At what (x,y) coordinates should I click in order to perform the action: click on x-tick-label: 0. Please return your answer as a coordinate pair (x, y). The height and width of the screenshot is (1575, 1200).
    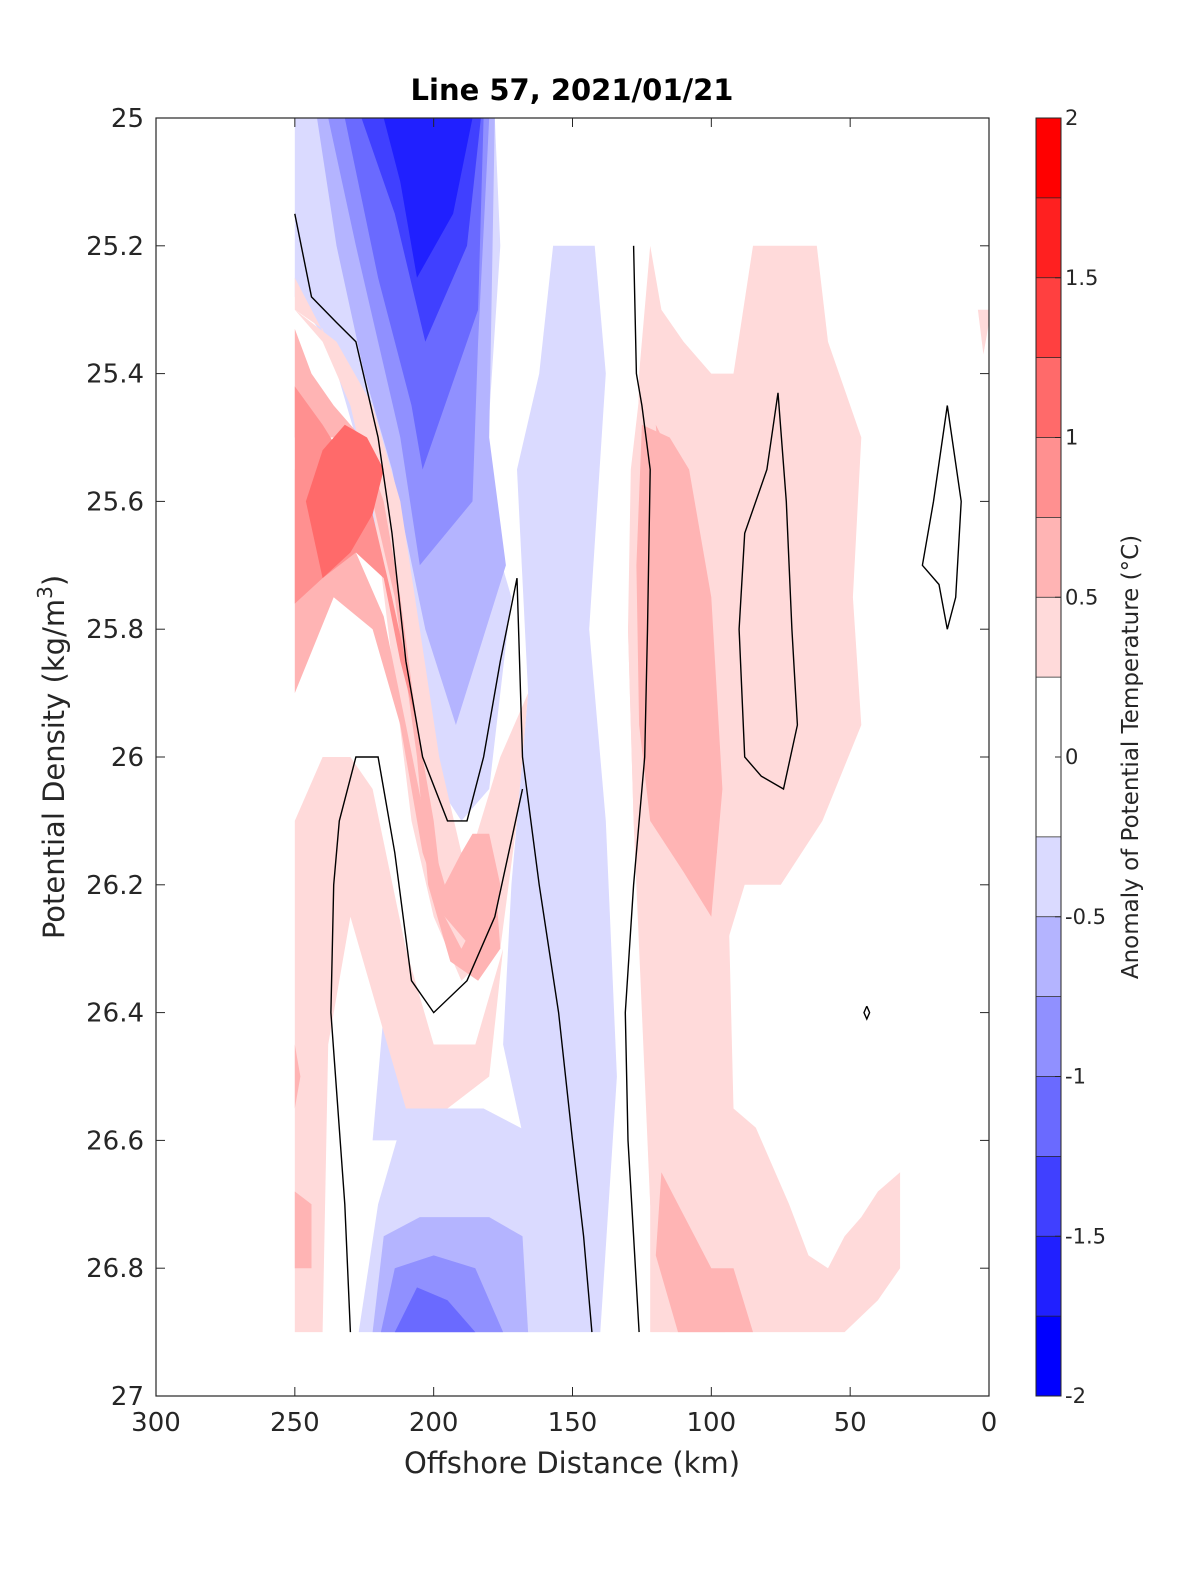
    Looking at the image, I should click on (989, 1423).